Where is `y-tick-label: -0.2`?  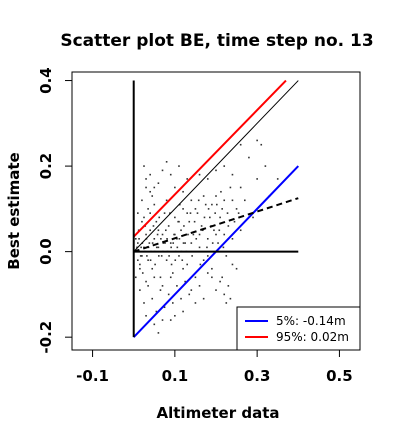
y-tick-label: -0.2 is located at coordinates (46, 337).